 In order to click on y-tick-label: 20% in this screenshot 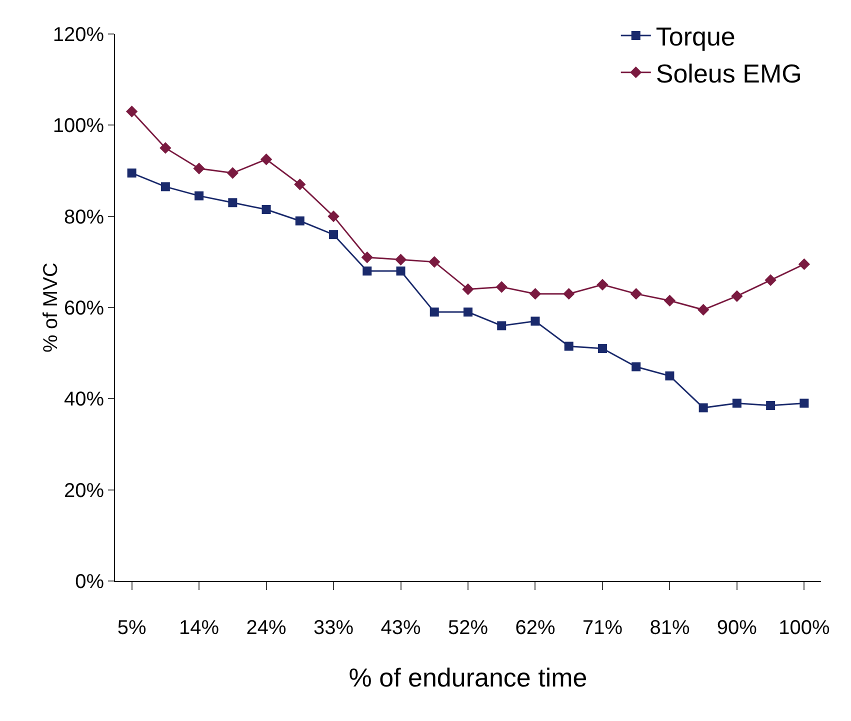, I will do `click(84, 491)`.